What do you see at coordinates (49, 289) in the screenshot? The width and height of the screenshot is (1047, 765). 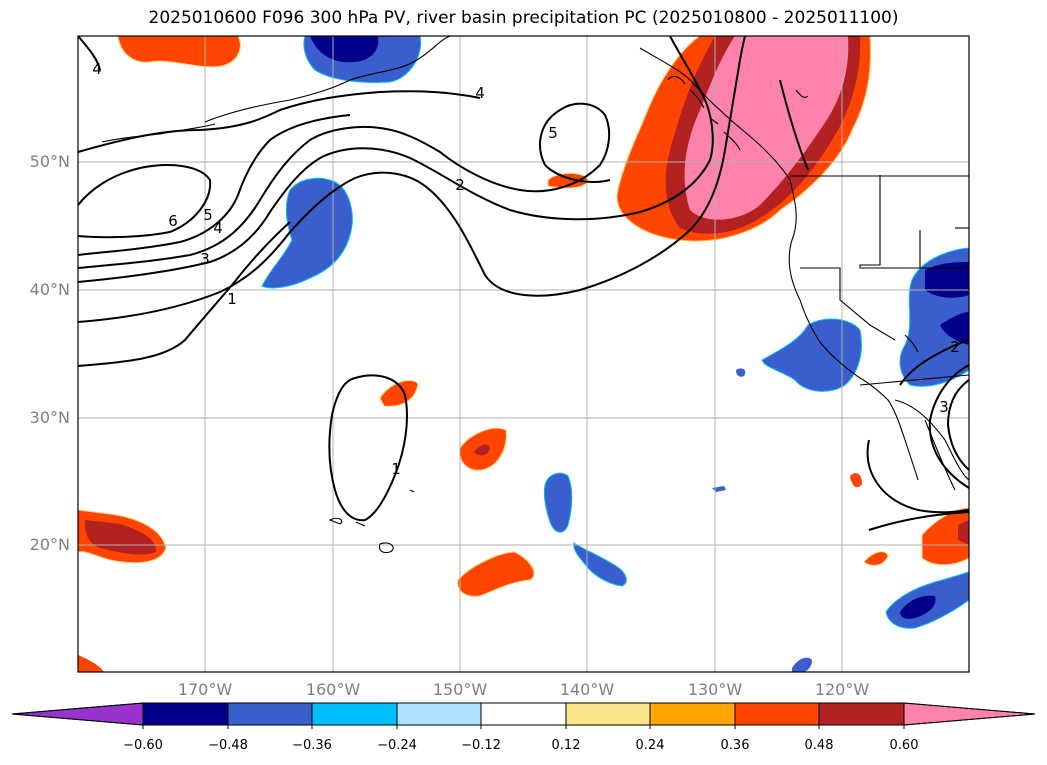 I see `lat-label: 40°N` at bounding box center [49, 289].